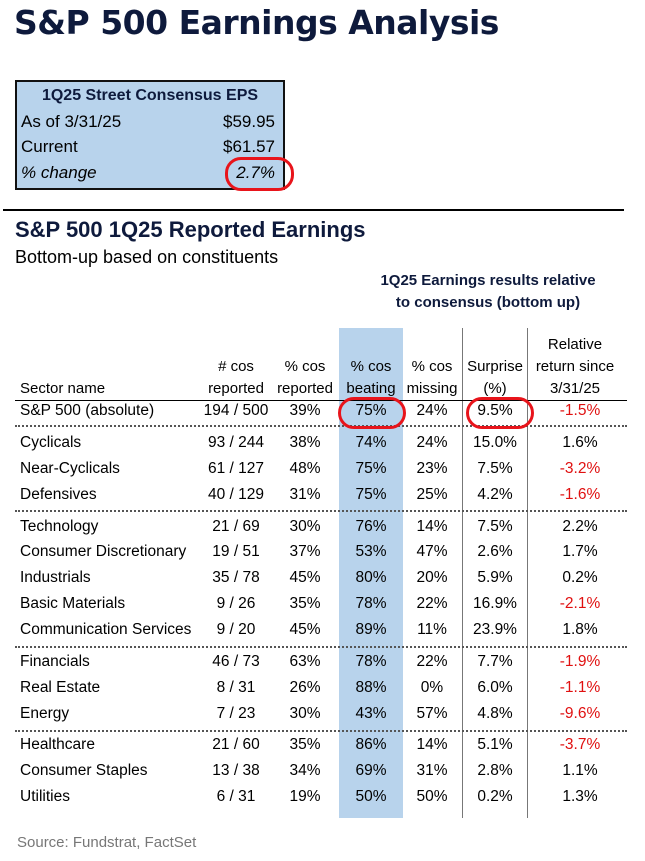 The image size is (645, 861). I want to click on group-header-line1: 1Q25 Earnings results relative, so click(488, 280).